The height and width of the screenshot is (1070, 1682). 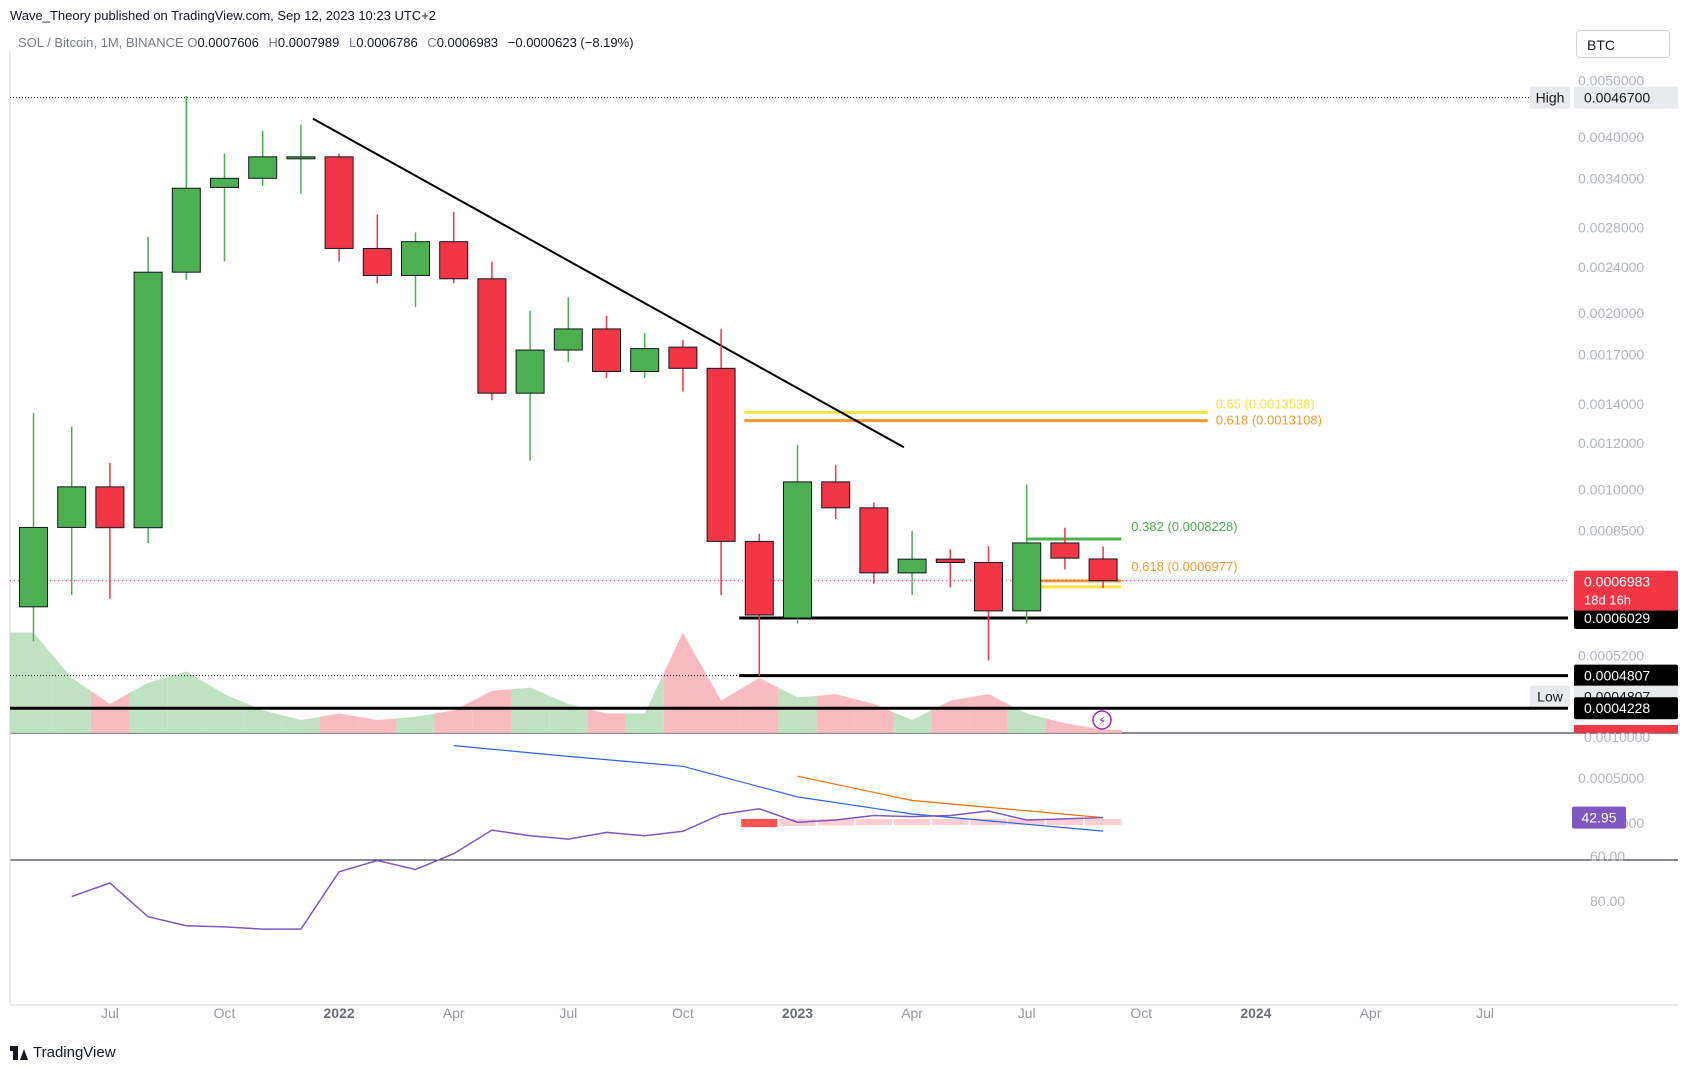 I want to click on price-axis-tick: 0.0014000, so click(x=1611, y=404).